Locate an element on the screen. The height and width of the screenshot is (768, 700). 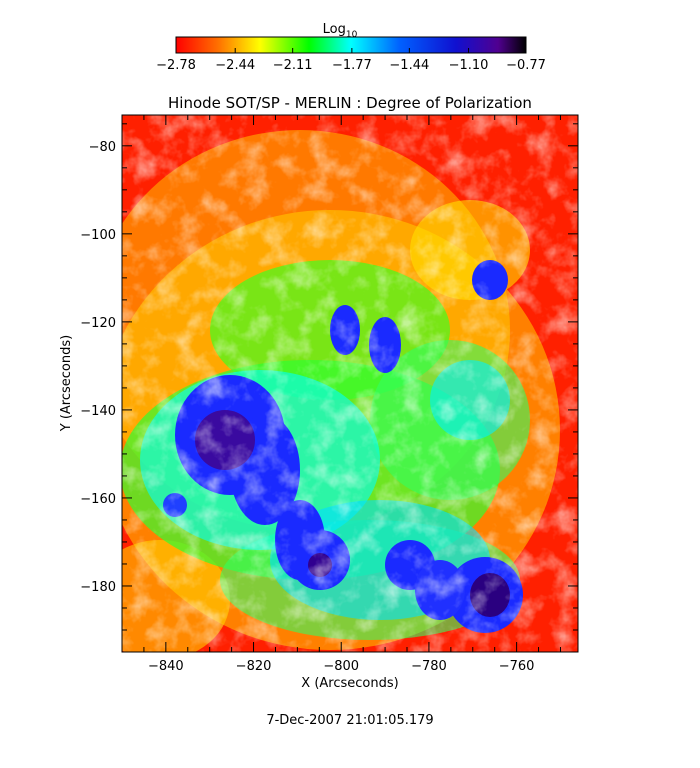
x-tick-label: −760 is located at coordinates (517, 666).